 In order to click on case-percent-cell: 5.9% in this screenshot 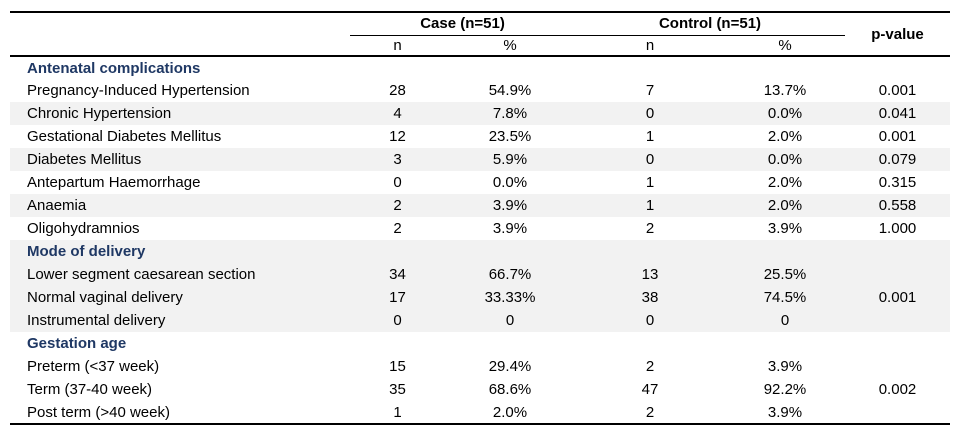, I will do `click(510, 159)`.